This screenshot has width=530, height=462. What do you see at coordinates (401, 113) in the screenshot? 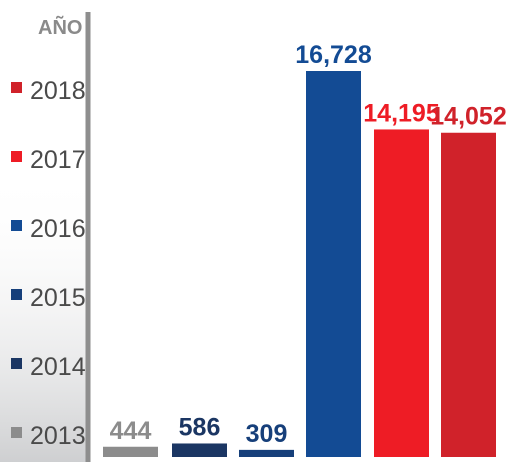
I see `value-label-2017: 14,195` at bounding box center [401, 113].